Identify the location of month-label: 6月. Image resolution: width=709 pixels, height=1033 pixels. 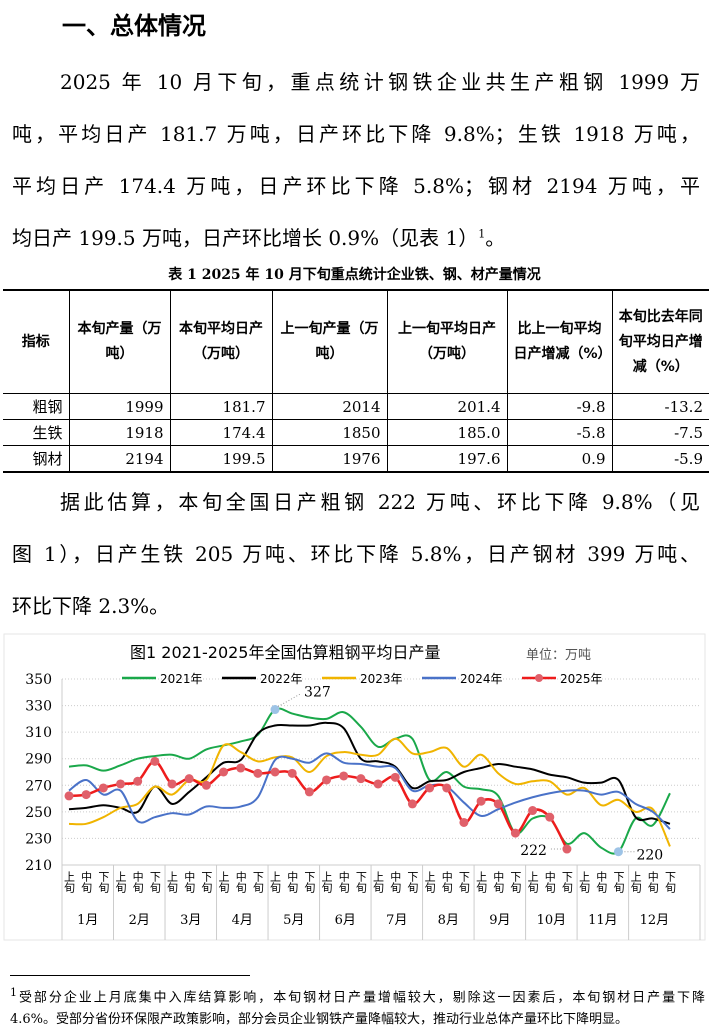
(345, 920).